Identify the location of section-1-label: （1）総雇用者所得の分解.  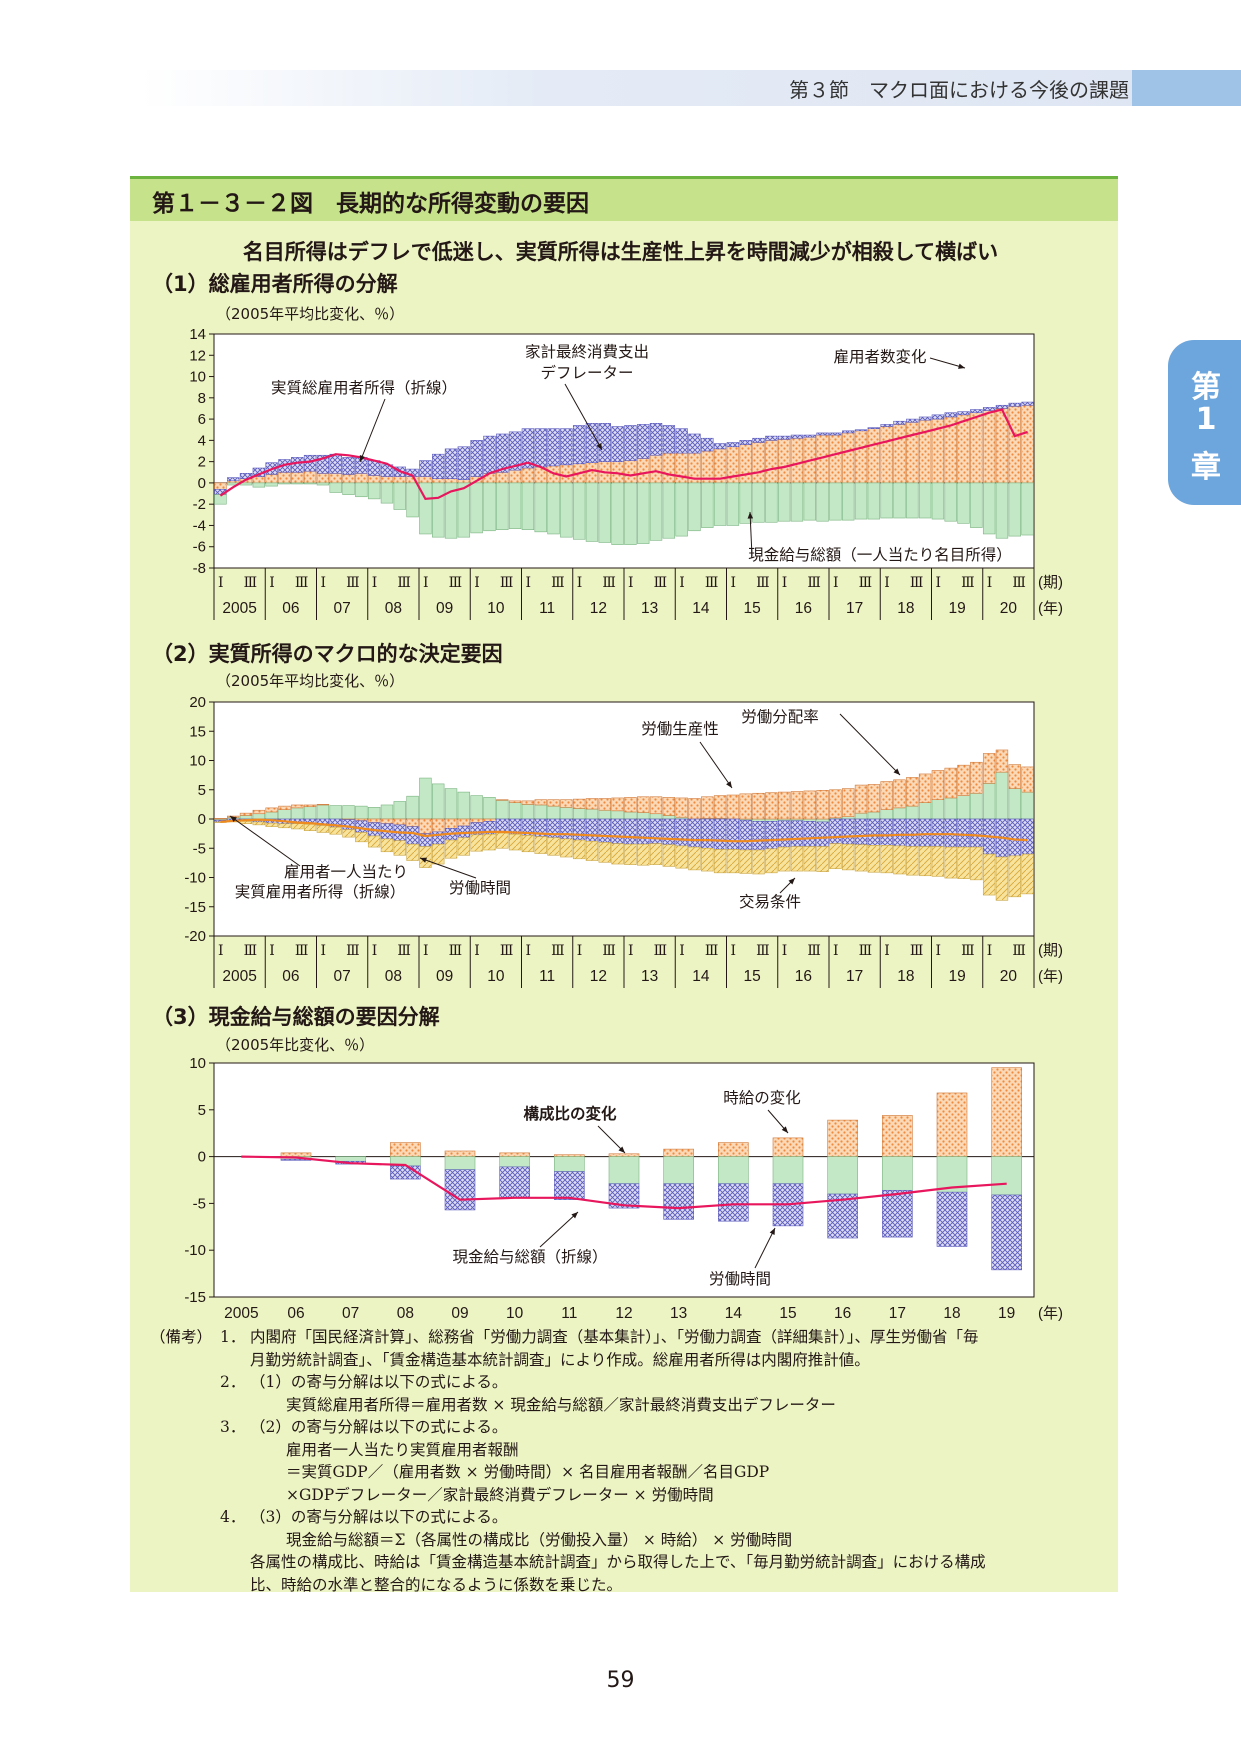
(275, 284).